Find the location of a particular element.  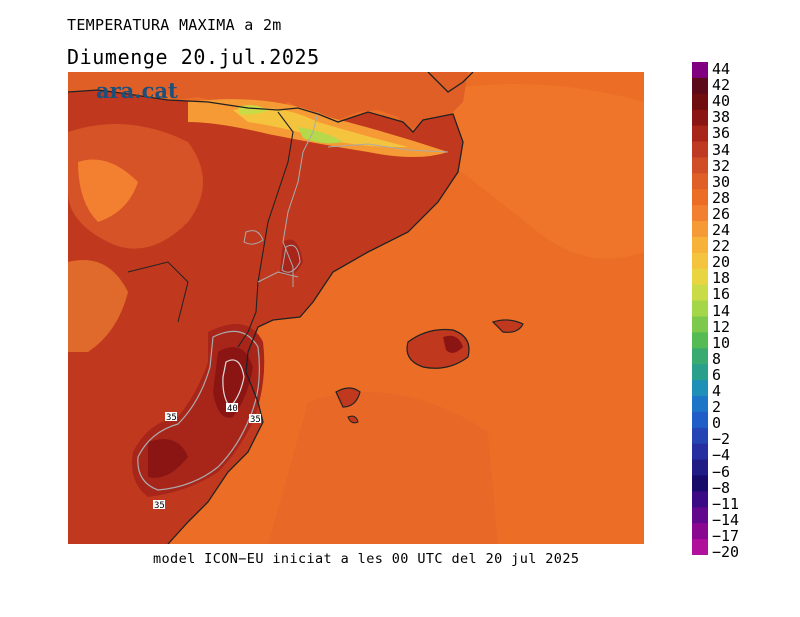

color-scale-label: 26 is located at coordinates (721, 213).